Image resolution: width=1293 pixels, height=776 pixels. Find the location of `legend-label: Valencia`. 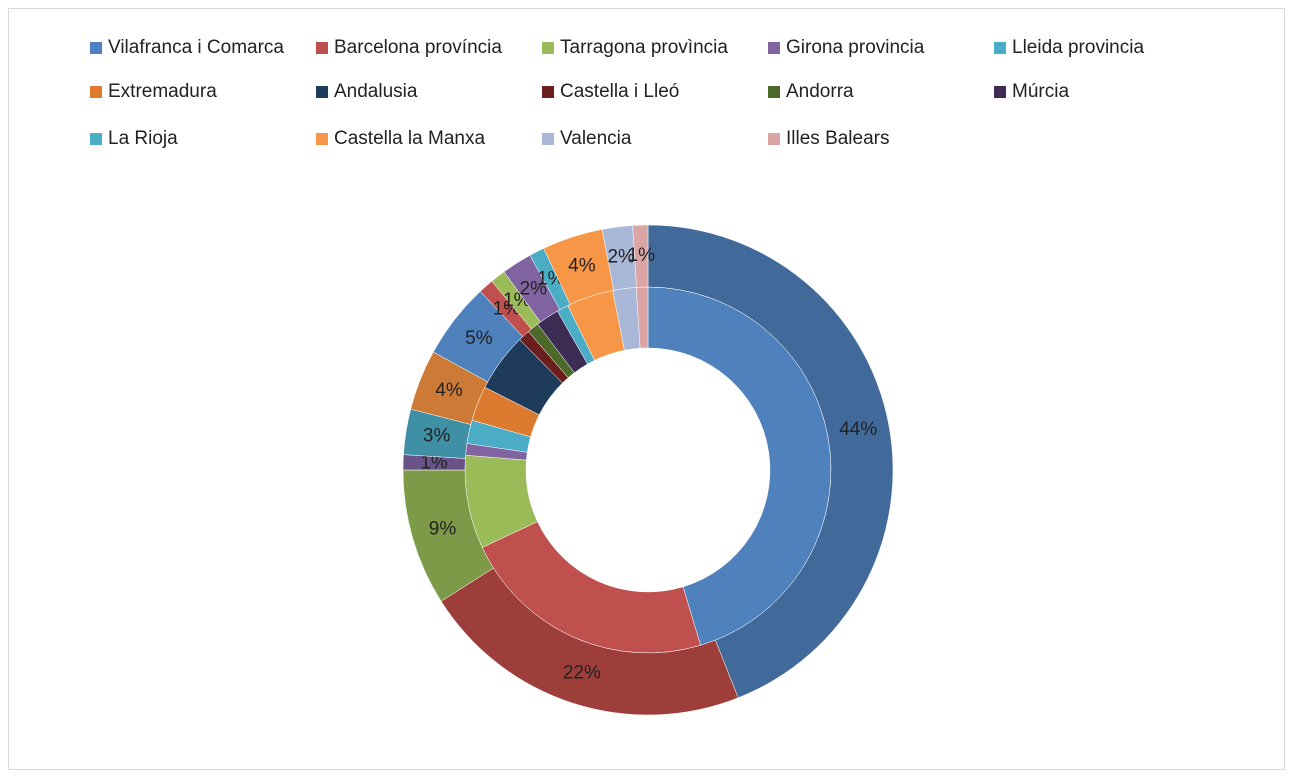

legend-label: Valencia is located at coordinates (596, 138).